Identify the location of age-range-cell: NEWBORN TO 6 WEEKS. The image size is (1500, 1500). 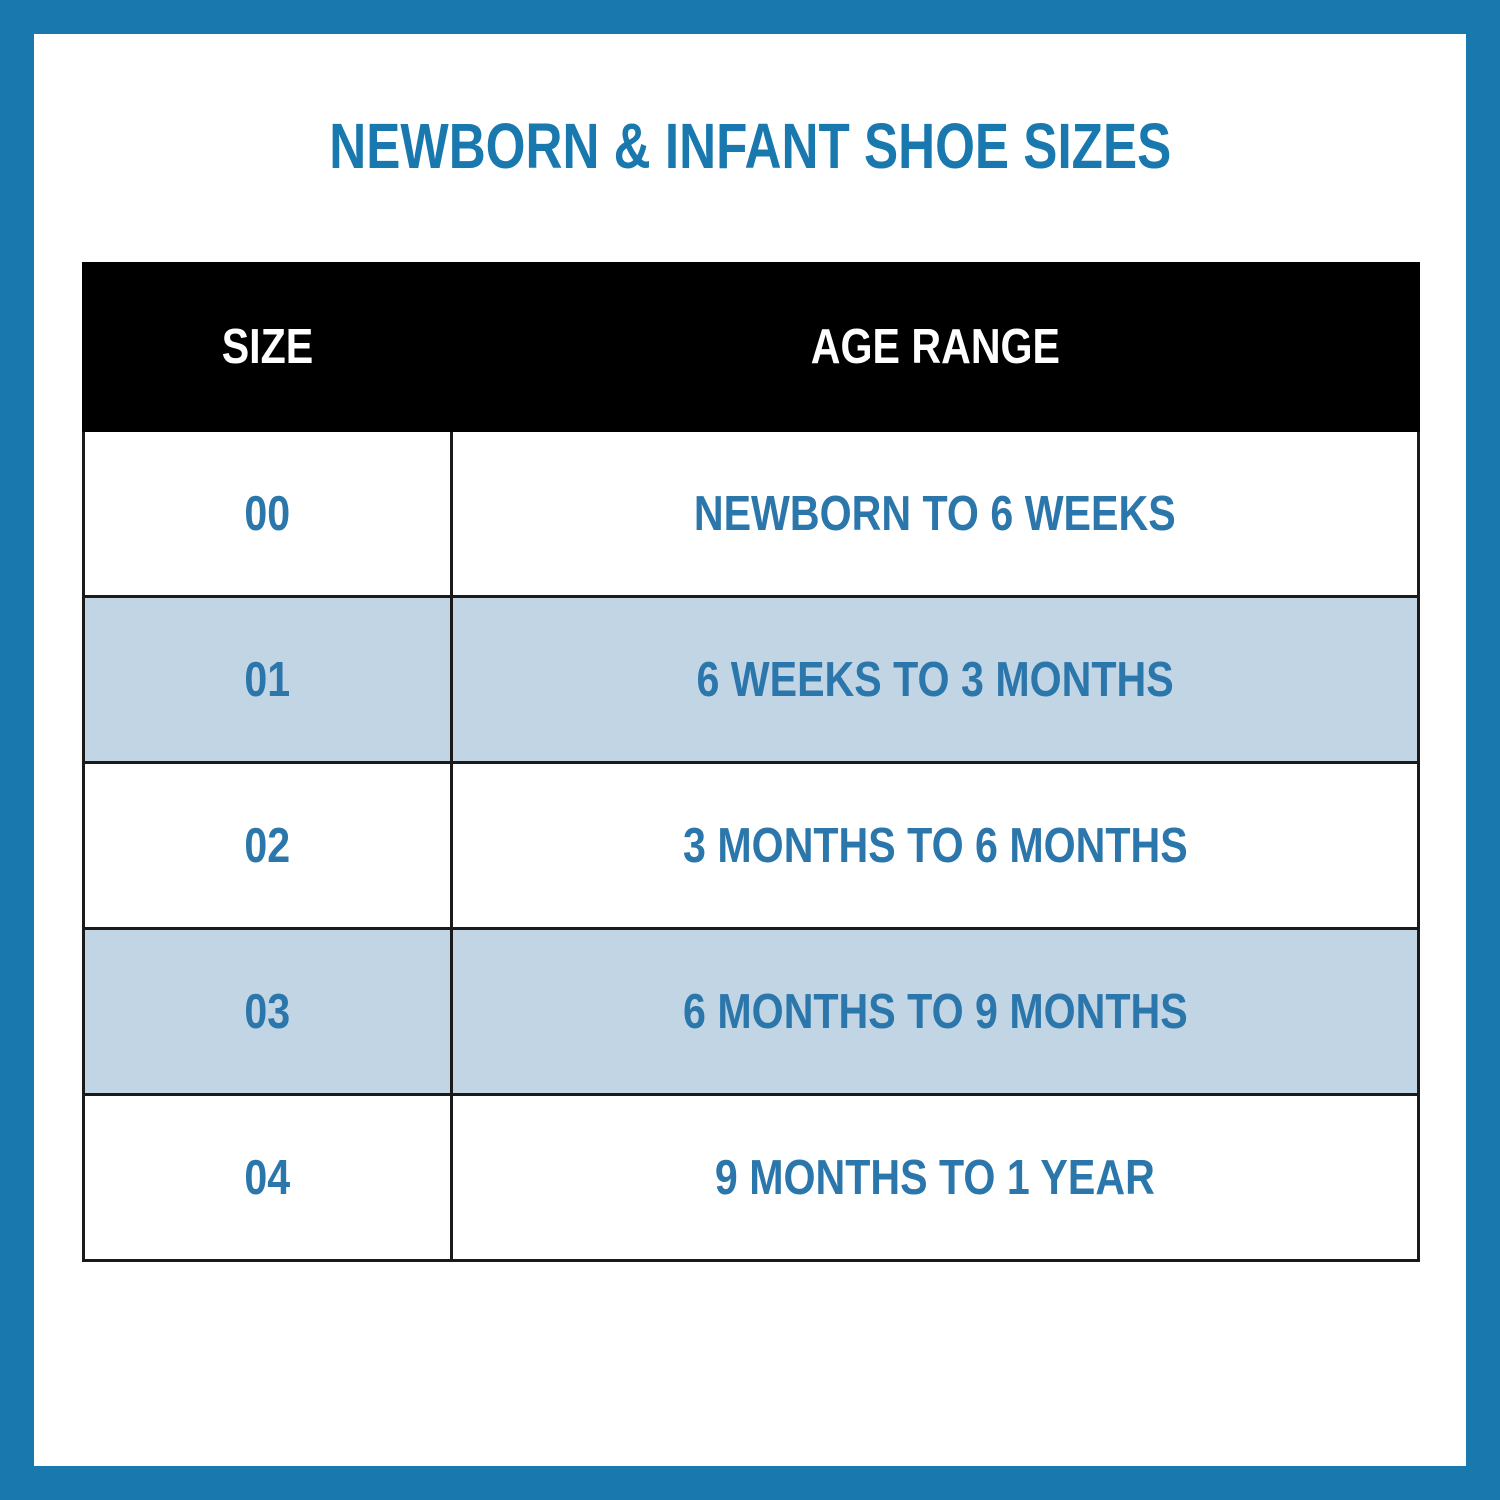
(935, 513).